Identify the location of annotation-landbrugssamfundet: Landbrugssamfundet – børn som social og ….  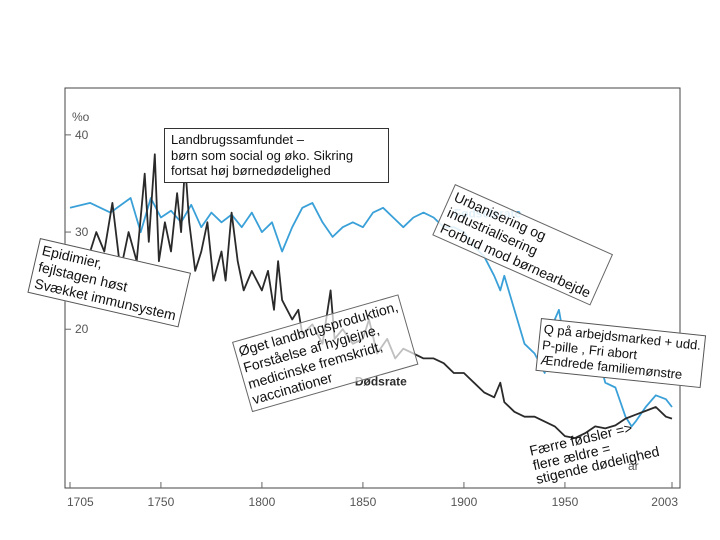
(276, 155).